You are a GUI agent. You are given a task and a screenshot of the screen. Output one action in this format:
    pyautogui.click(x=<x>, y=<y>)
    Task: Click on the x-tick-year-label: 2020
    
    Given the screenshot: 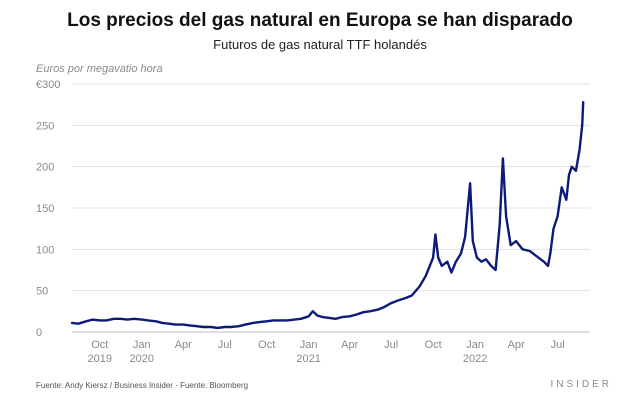 What is the action you would take?
    pyautogui.click(x=142, y=359)
    